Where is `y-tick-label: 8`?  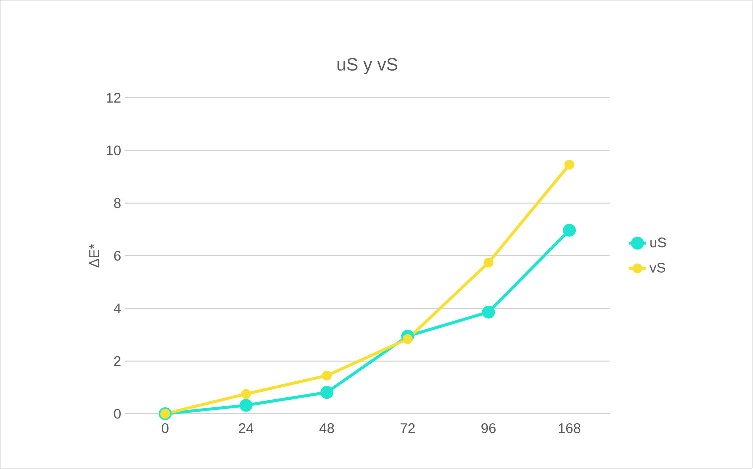 y-tick-label: 8 is located at coordinates (117, 203).